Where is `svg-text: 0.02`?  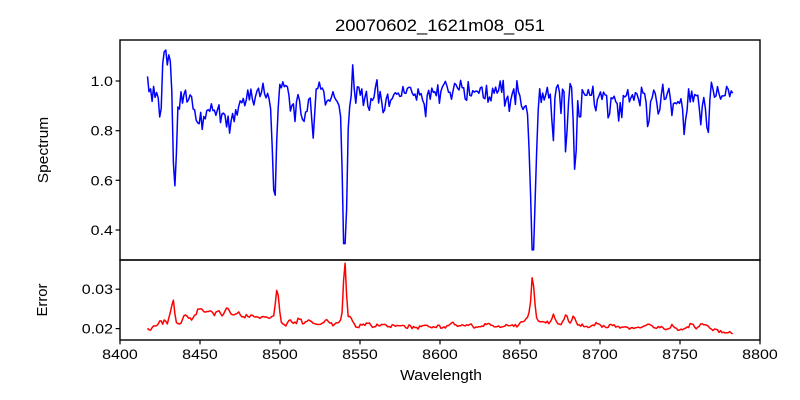
svg-text: 0.02 is located at coordinates (97, 329).